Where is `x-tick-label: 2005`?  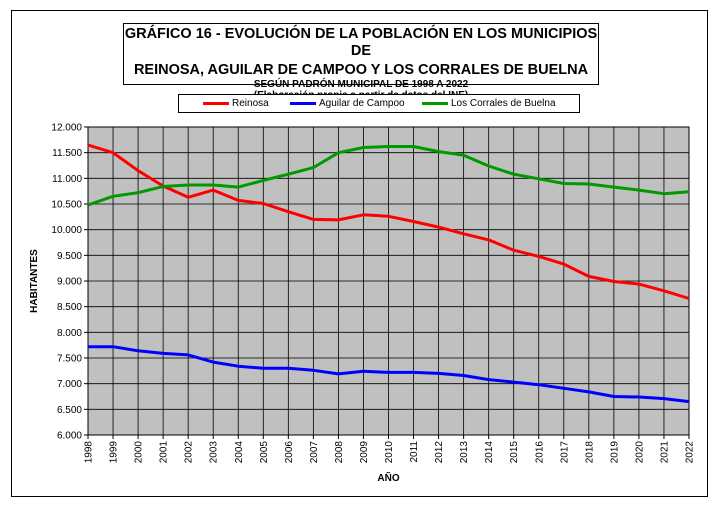
x-tick-label: 2005 is located at coordinates (264, 452).